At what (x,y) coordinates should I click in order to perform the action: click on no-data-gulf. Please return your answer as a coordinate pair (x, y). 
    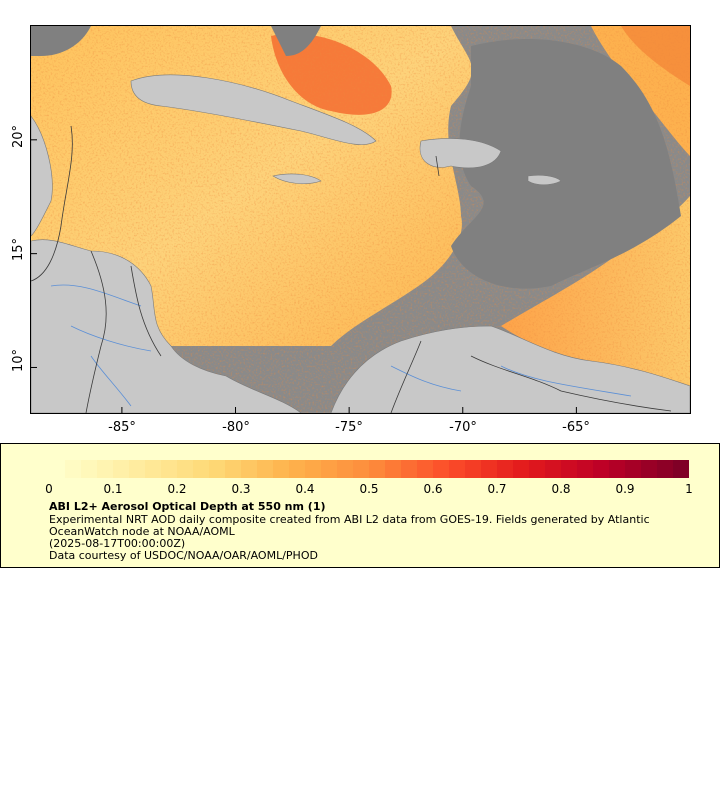
    Looking at the image, I should click on (61, 41).